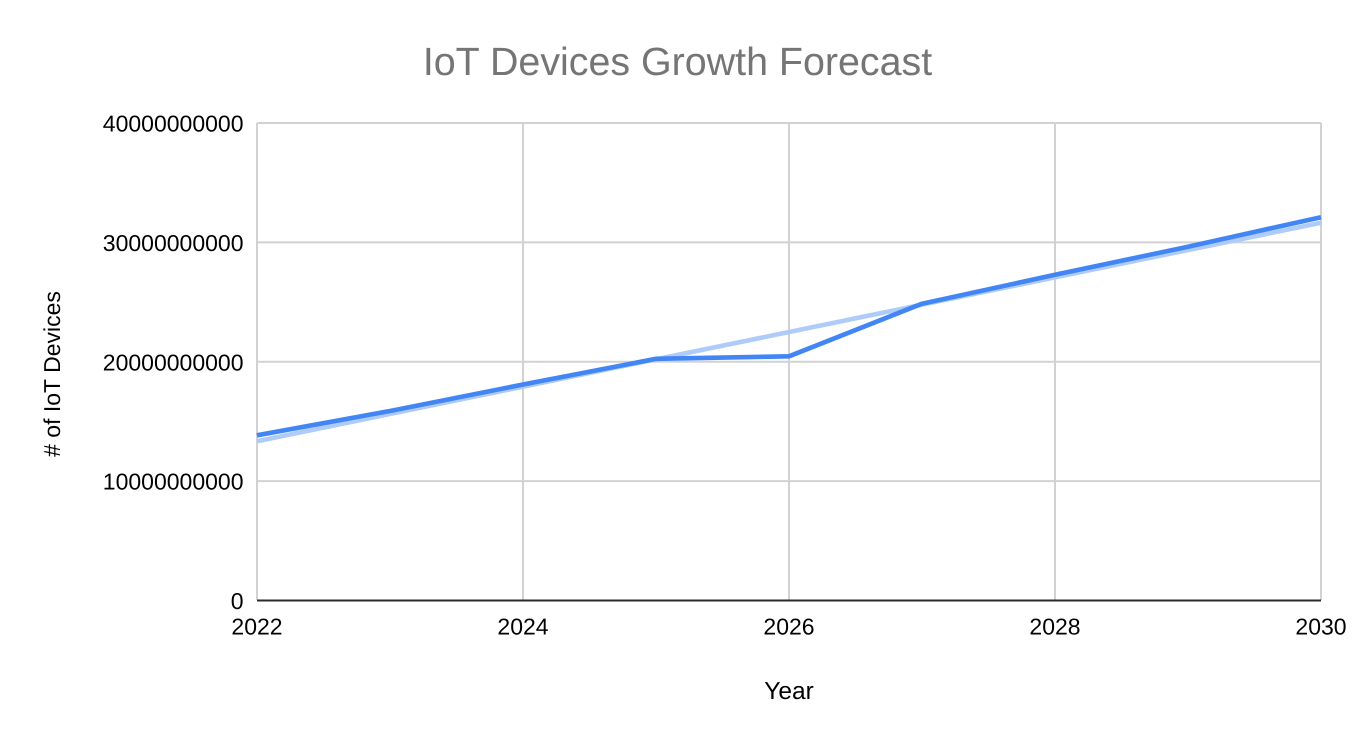  Describe the element at coordinates (237, 601) in the screenshot. I see `svg-text: 0` at that location.